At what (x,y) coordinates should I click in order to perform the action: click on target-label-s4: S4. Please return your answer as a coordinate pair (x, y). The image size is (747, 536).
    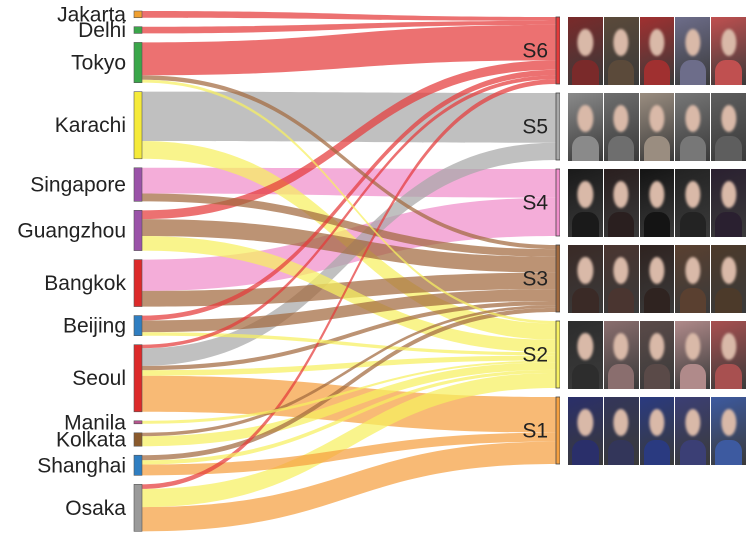
    Looking at the image, I should click on (535, 203).